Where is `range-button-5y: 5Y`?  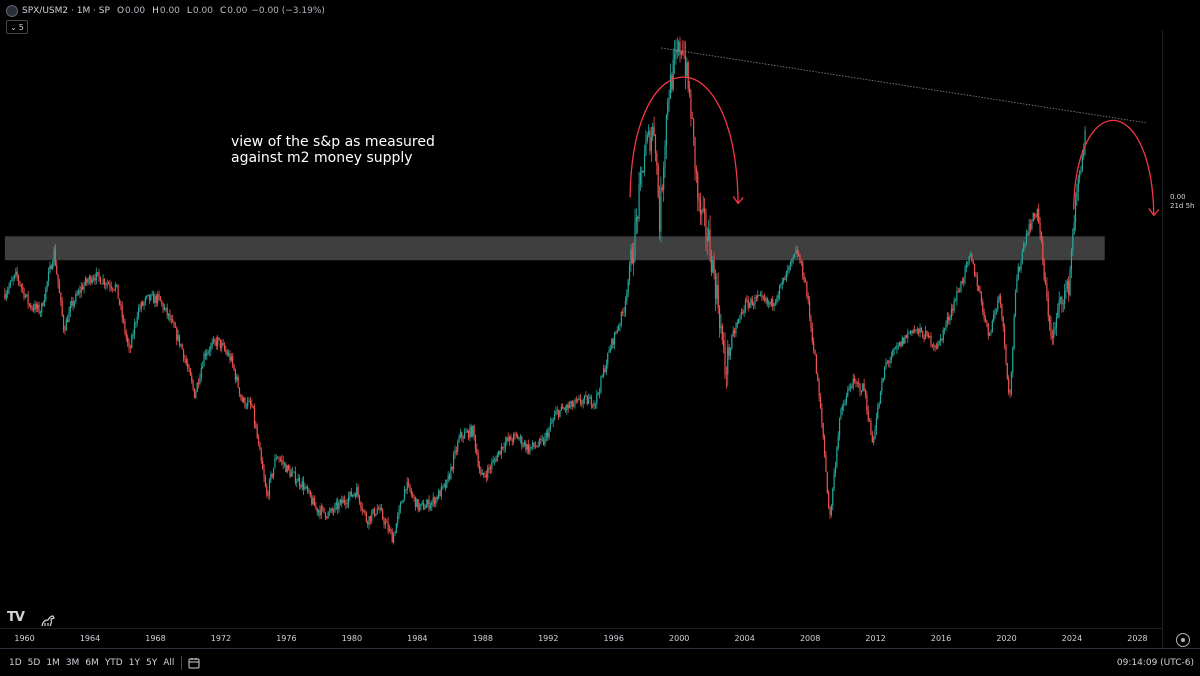
range-button-5y: 5Y is located at coordinates (151, 662).